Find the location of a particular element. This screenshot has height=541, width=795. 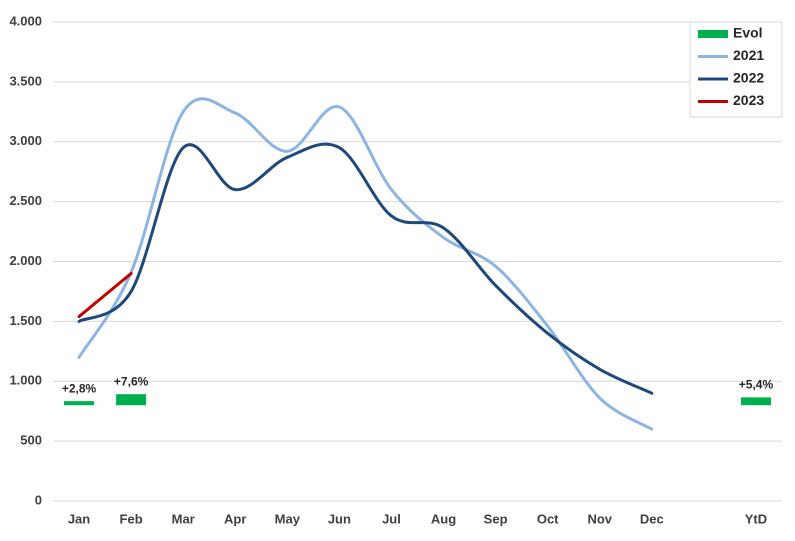

x-tick-label: Nov is located at coordinates (599, 518).